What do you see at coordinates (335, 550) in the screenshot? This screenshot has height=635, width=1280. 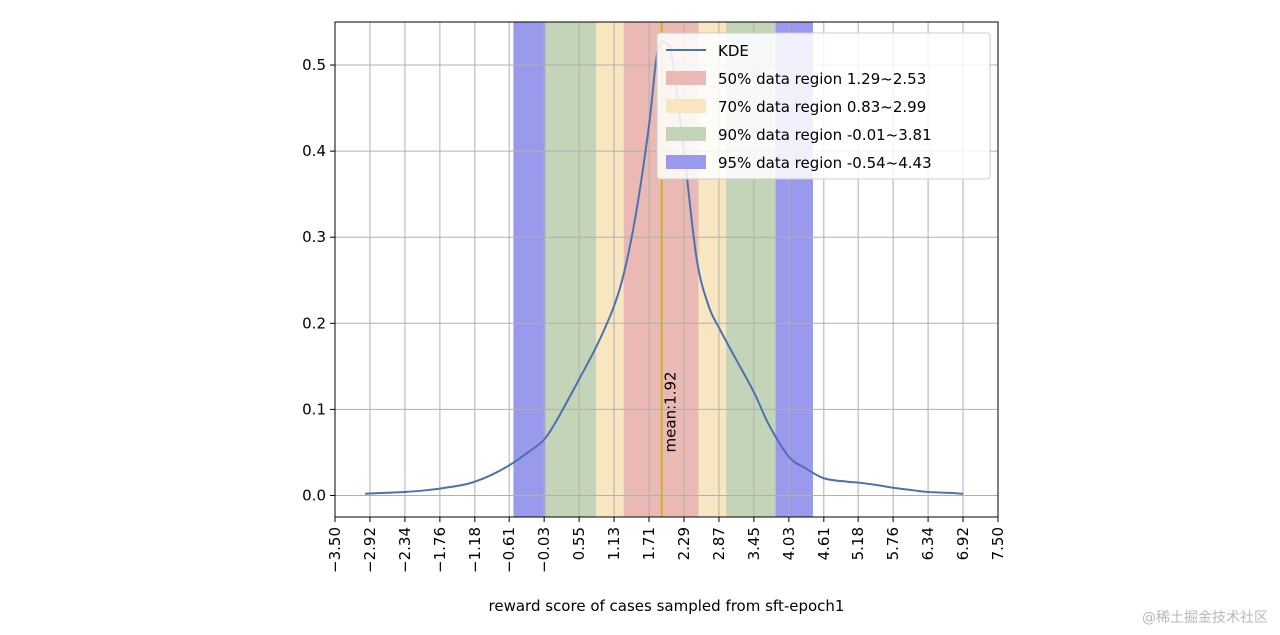 I see `x-tick-label-0: −3.50` at bounding box center [335, 550].